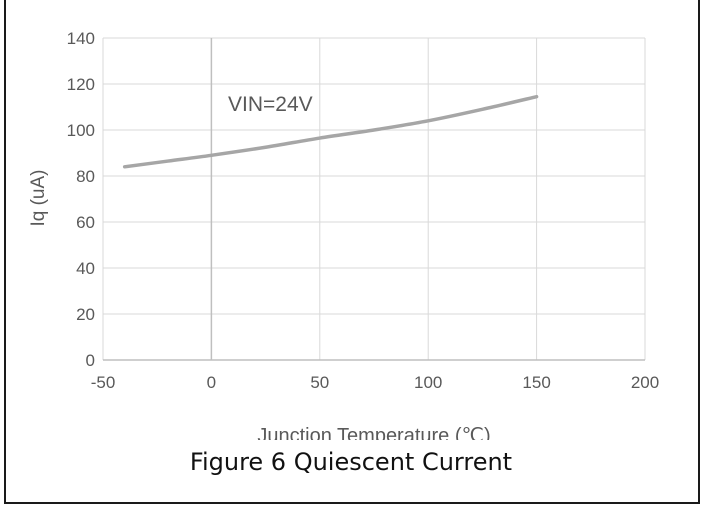  What do you see at coordinates (211, 382) in the screenshot?
I see `x-tick-label: 0` at bounding box center [211, 382].